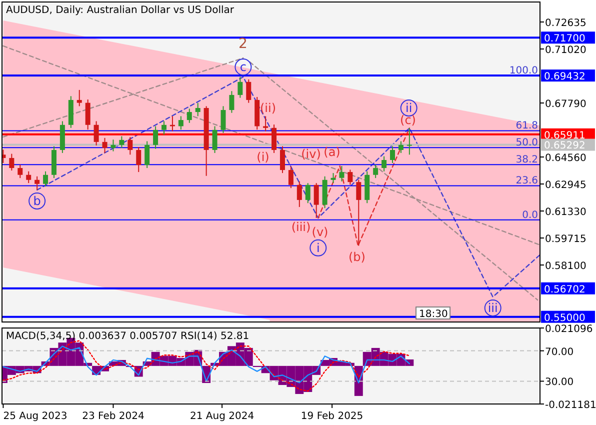  Describe the element at coordinates (268, 108) in the screenshot. I see `annotation: (ii)` at that location.